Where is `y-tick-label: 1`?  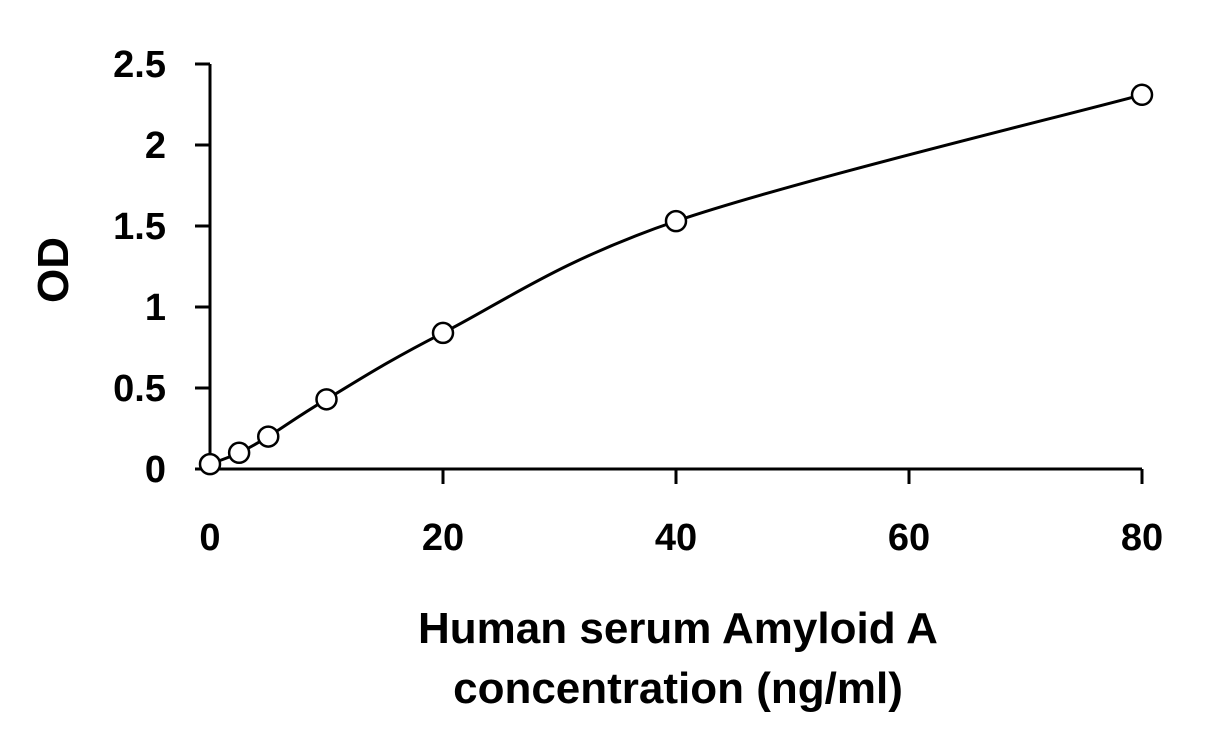 y-tick-label: 1 is located at coordinates (155, 308).